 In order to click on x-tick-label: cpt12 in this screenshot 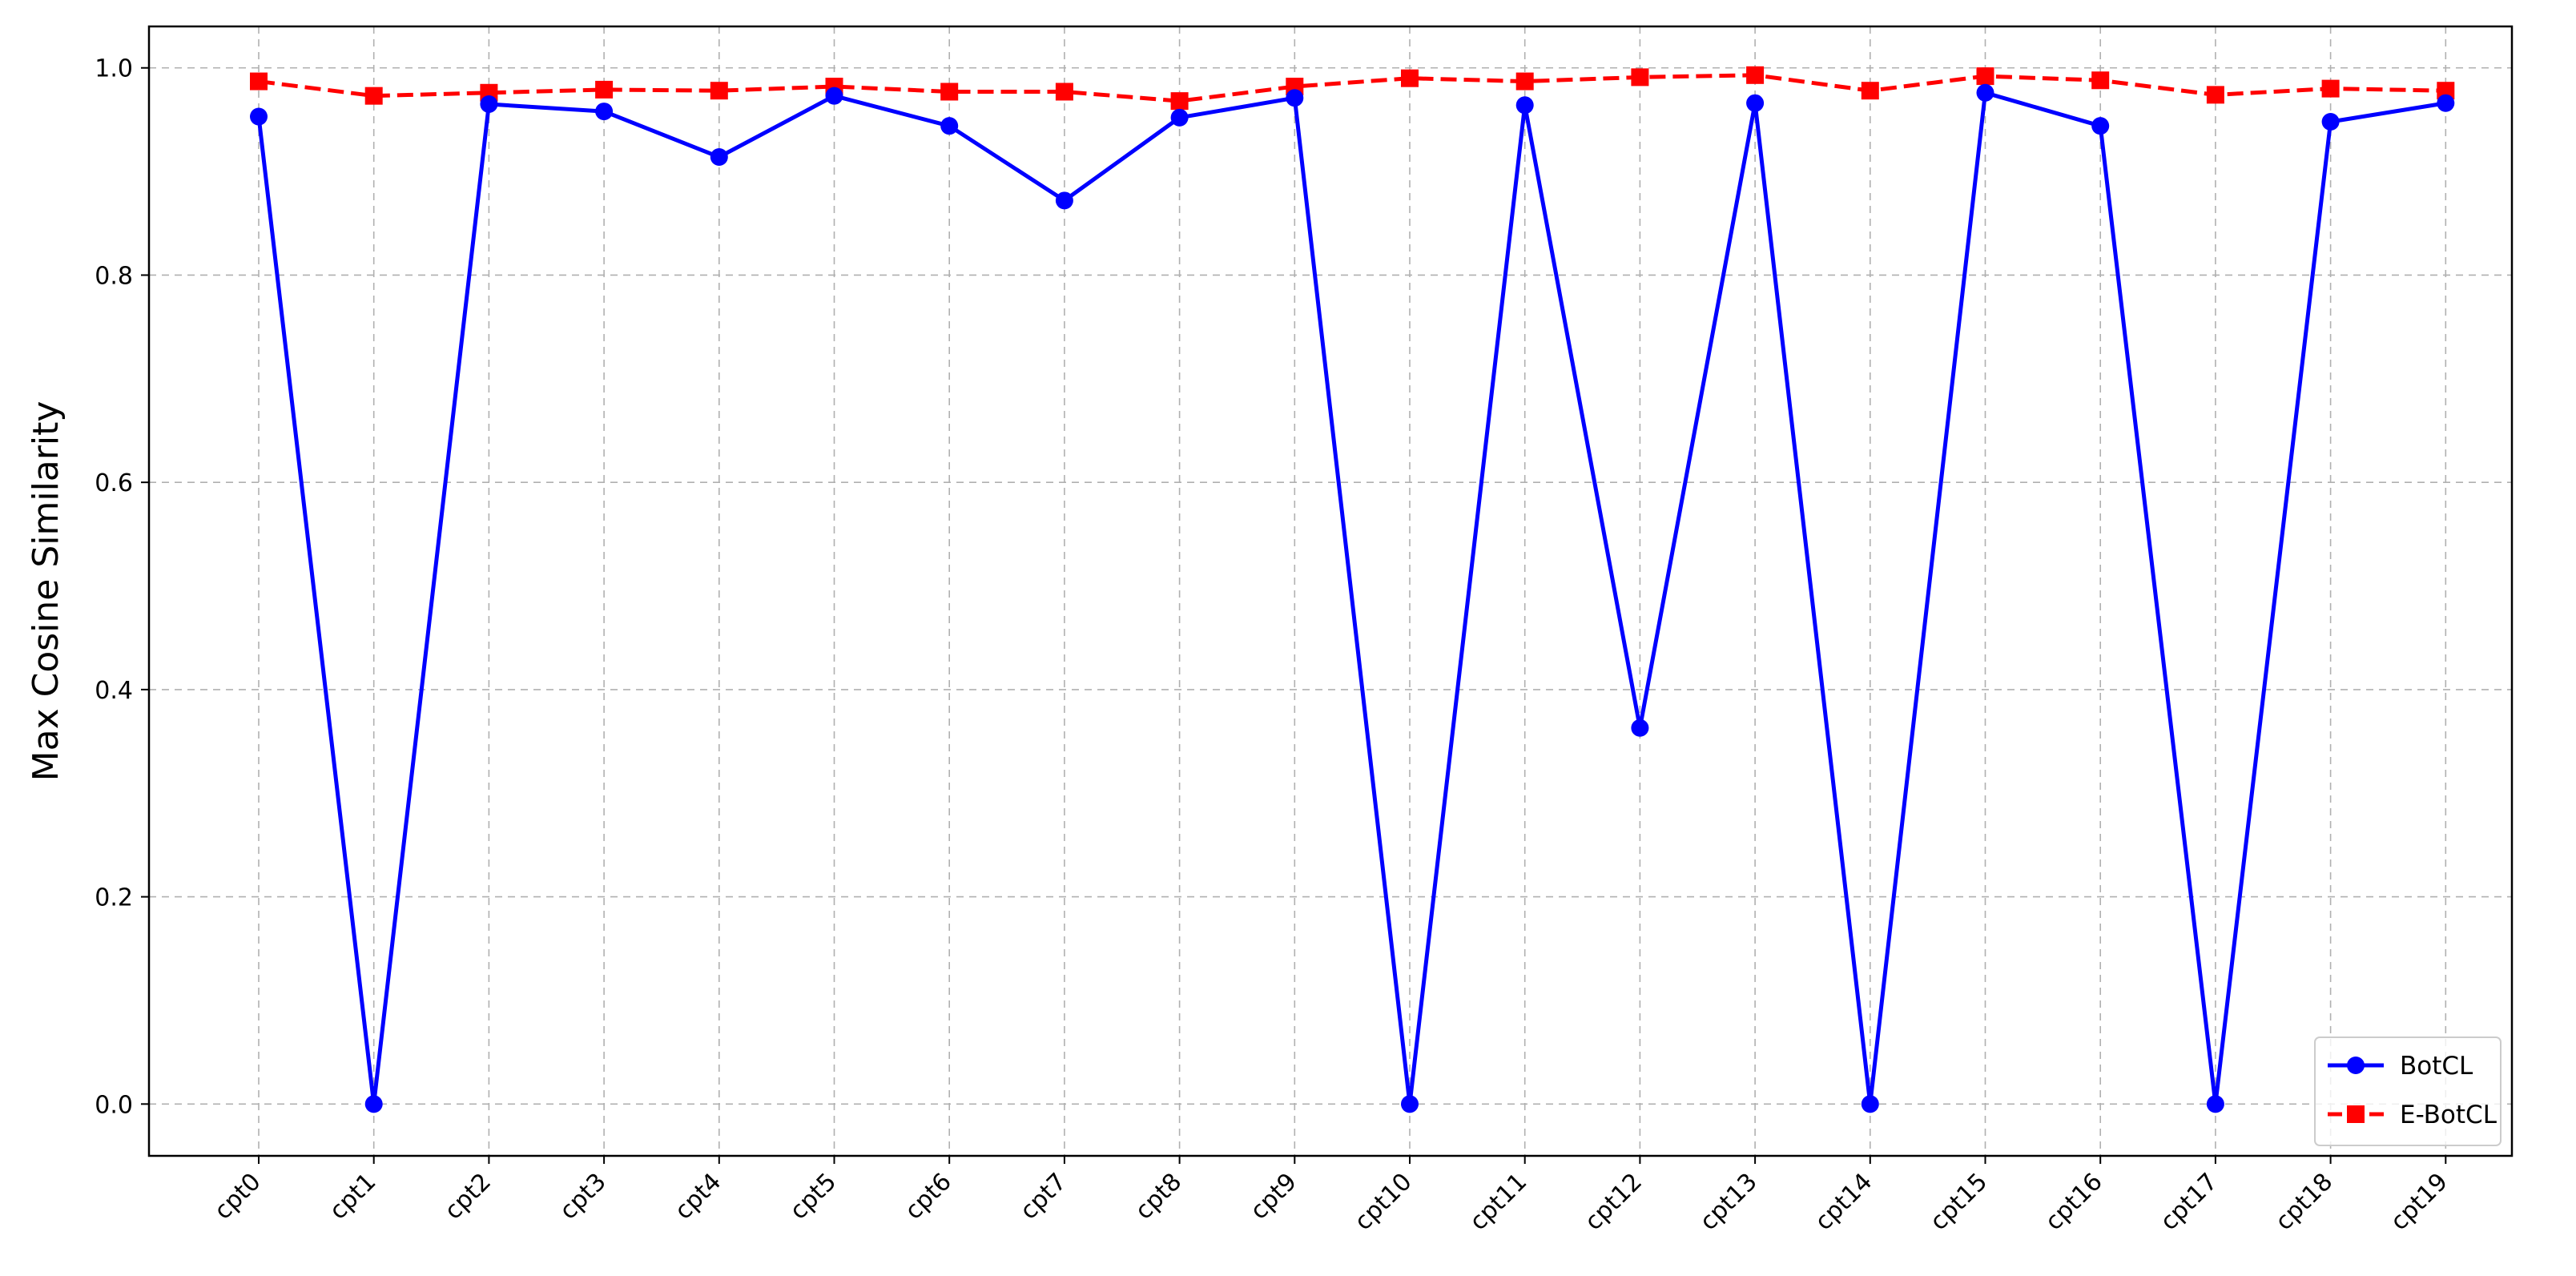, I will do `click(1614, 1202)`.